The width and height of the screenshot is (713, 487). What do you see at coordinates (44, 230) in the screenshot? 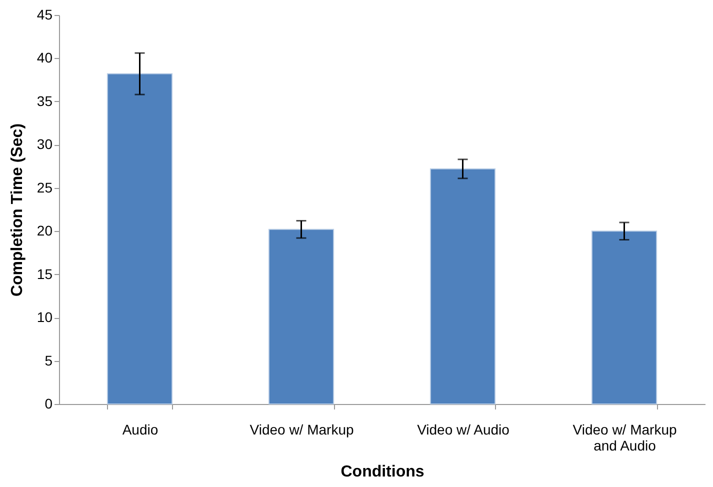
I see `y-tick-label: 20` at bounding box center [44, 230].